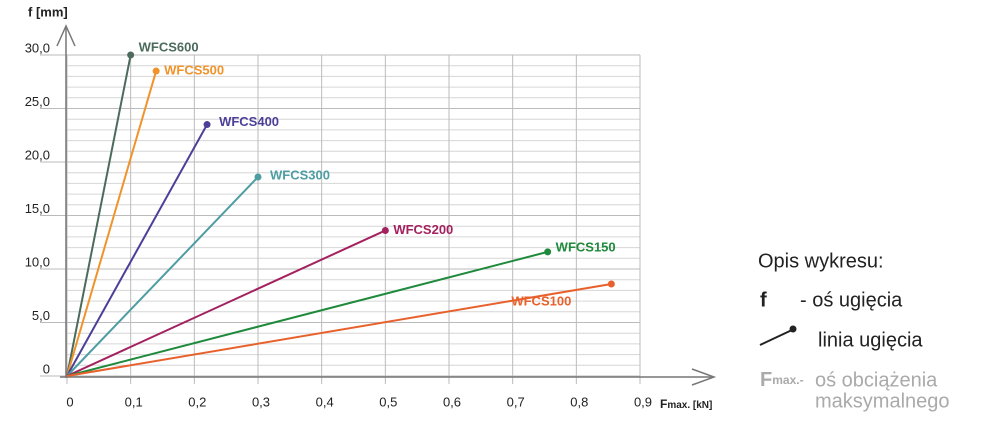  What do you see at coordinates (643, 401) in the screenshot?
I see `x-tick-label: 0,9` at bounding box center [643, 401].